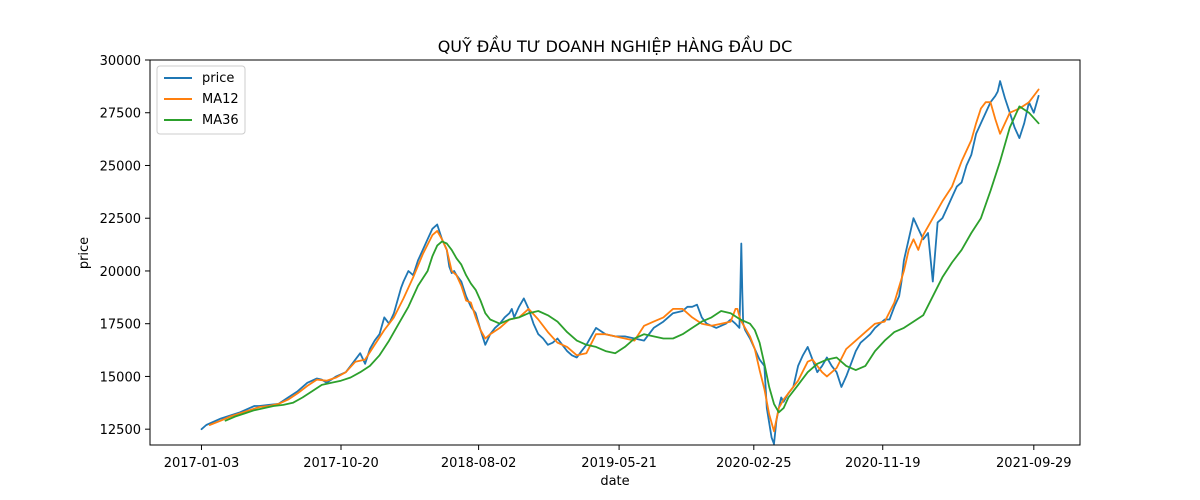  What do you see at coordinates (120, 114) in the screenshot?
I see `y-tick-label: 27500` at bounding box center [120, 114].